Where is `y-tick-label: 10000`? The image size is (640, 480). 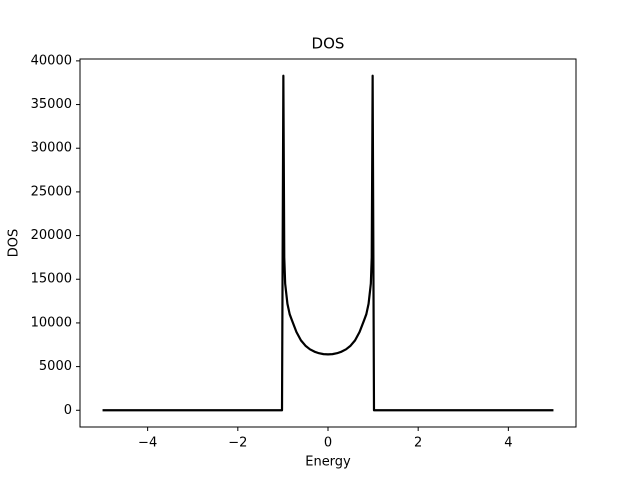
y-tick-label: 10000 is located at coordinates (51, 322).